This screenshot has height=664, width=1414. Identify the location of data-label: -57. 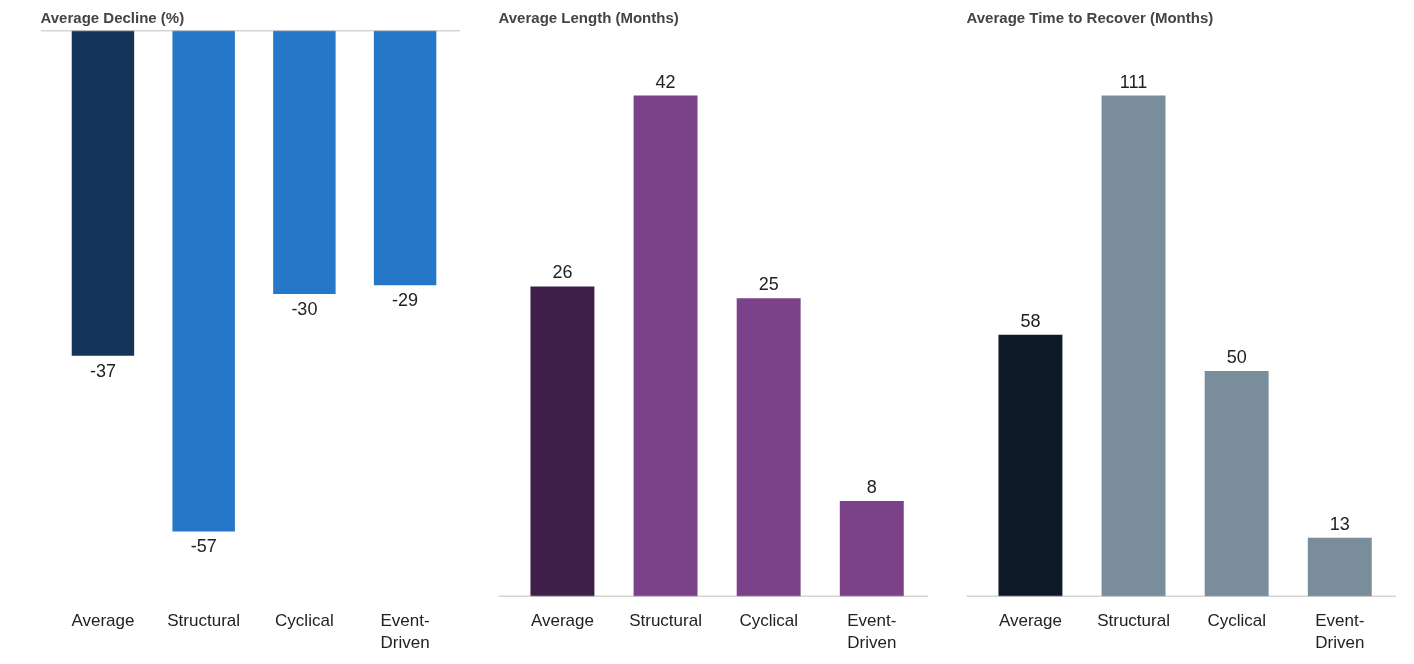
(203, 546).